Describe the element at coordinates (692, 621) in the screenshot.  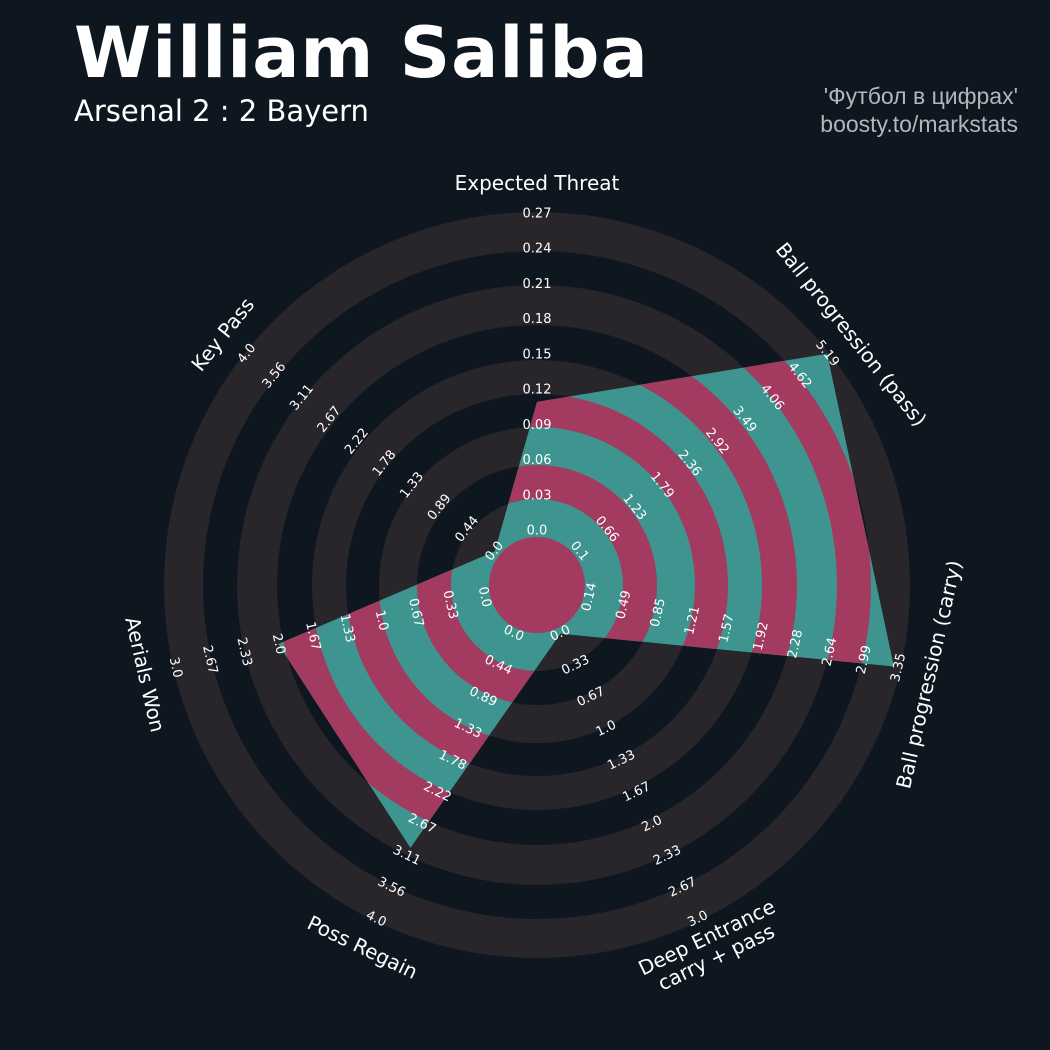
I see `tick-label: 1.21` at that location.